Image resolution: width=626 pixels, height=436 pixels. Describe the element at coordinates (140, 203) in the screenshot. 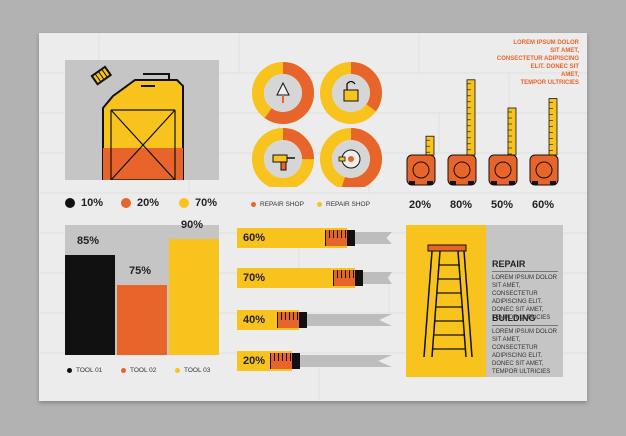

I see `canister-legend-orange: 20%` at that location.